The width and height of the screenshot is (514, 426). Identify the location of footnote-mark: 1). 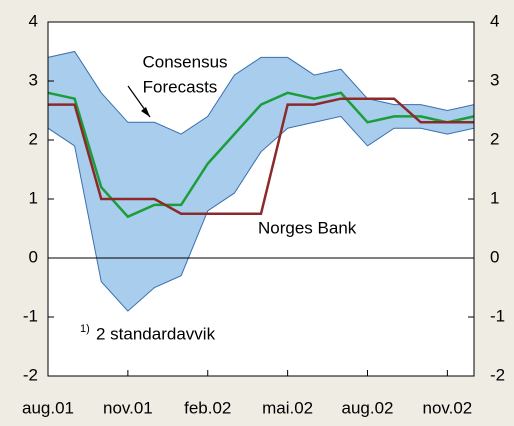
(85, 329).